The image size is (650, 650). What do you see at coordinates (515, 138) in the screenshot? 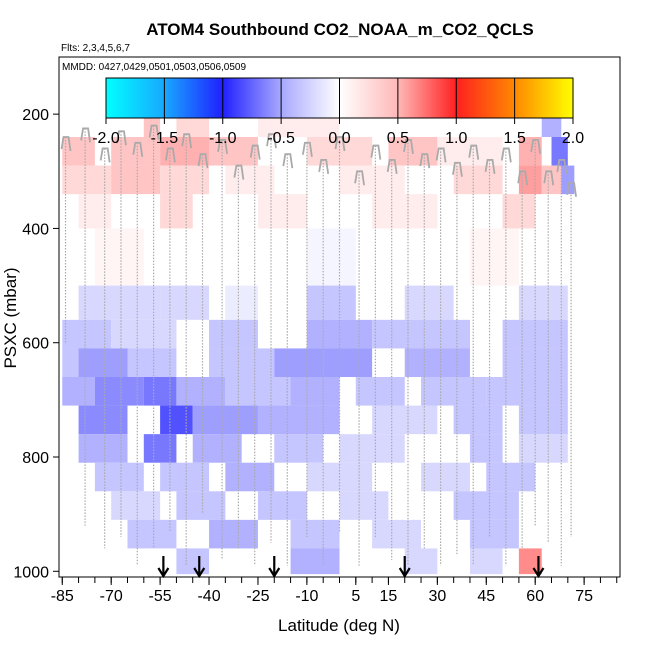
I see `colorbar-tick-label: 1.5` at bounding box center [515, 138].